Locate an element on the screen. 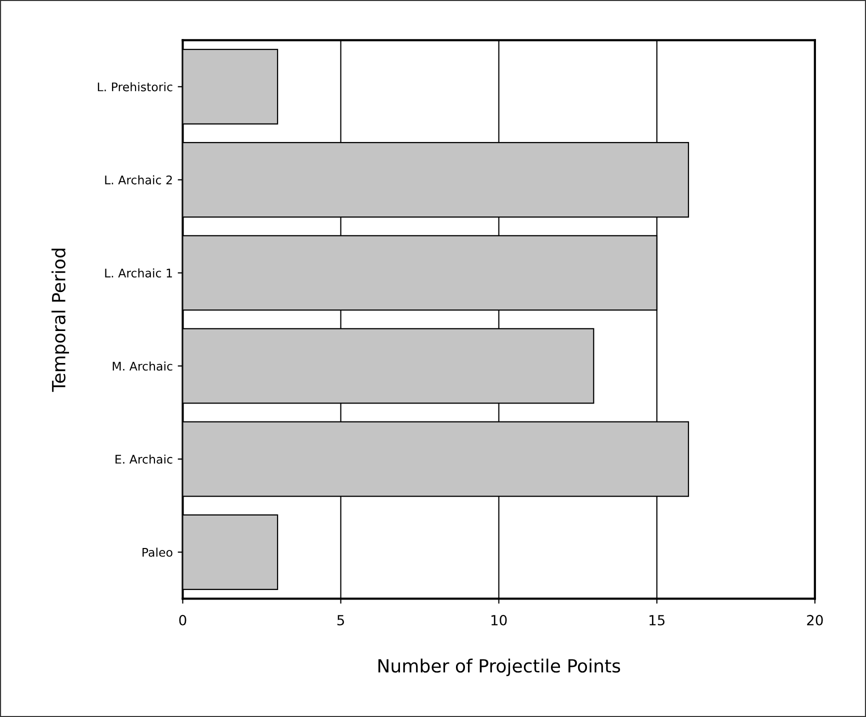 The image size is (866, 717). y-axis-title: Temporal Period is located at coordinates (60, 320).